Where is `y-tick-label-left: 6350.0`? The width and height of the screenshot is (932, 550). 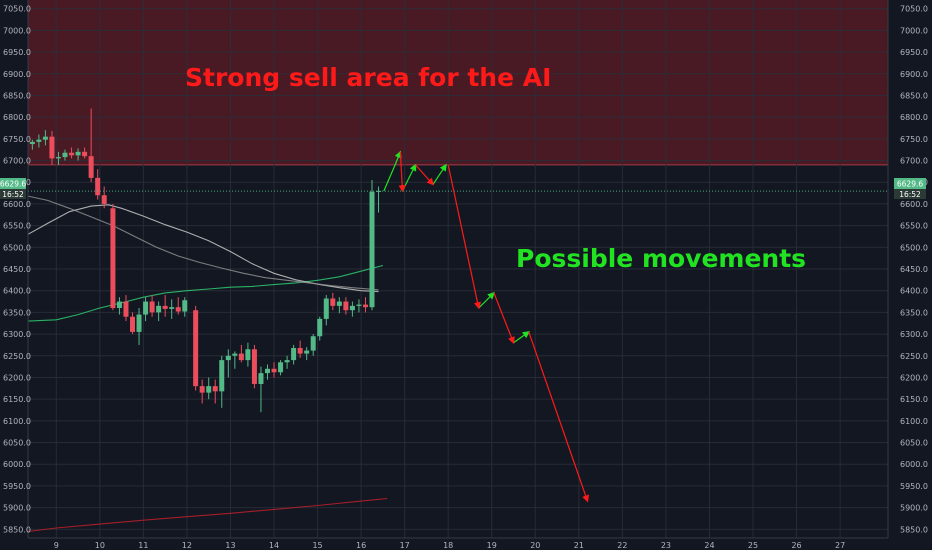 y-tick-label-left: 6350.0 is located at coordinates (17, 312).